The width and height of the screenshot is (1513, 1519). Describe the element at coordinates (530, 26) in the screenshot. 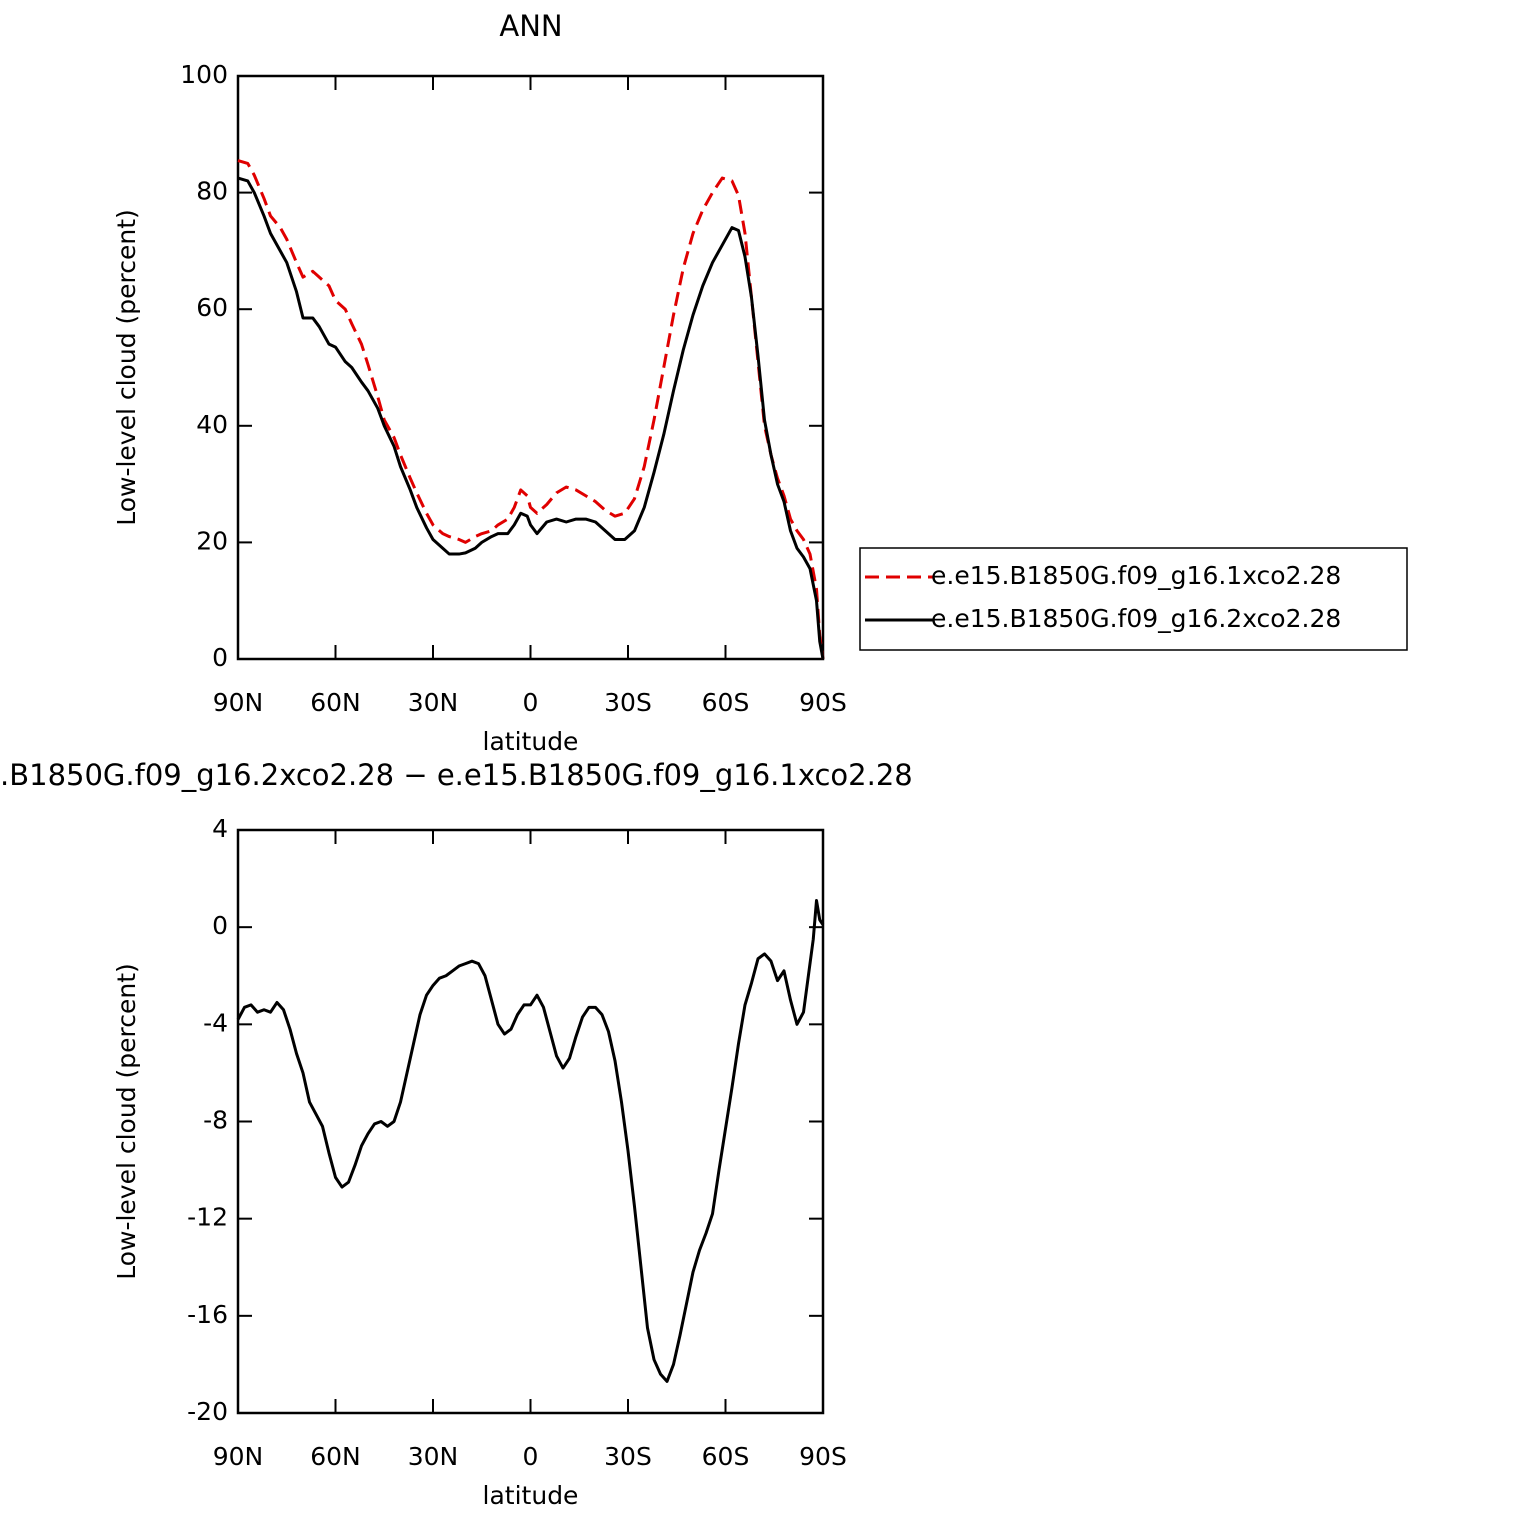

I see `chart-title: ANN` at that location.